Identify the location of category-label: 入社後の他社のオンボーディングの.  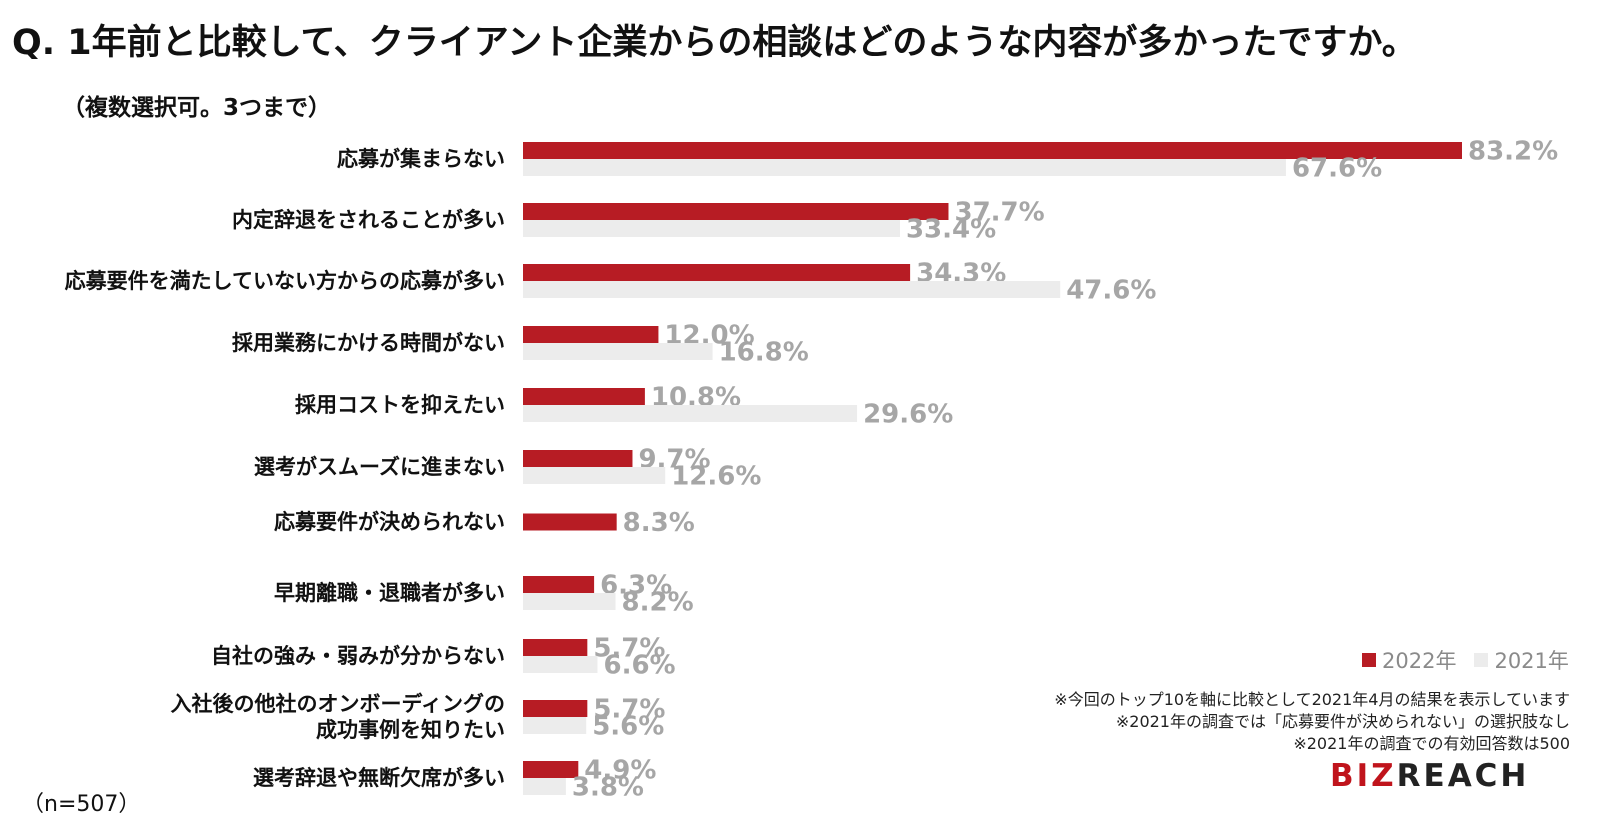
(337, 704).